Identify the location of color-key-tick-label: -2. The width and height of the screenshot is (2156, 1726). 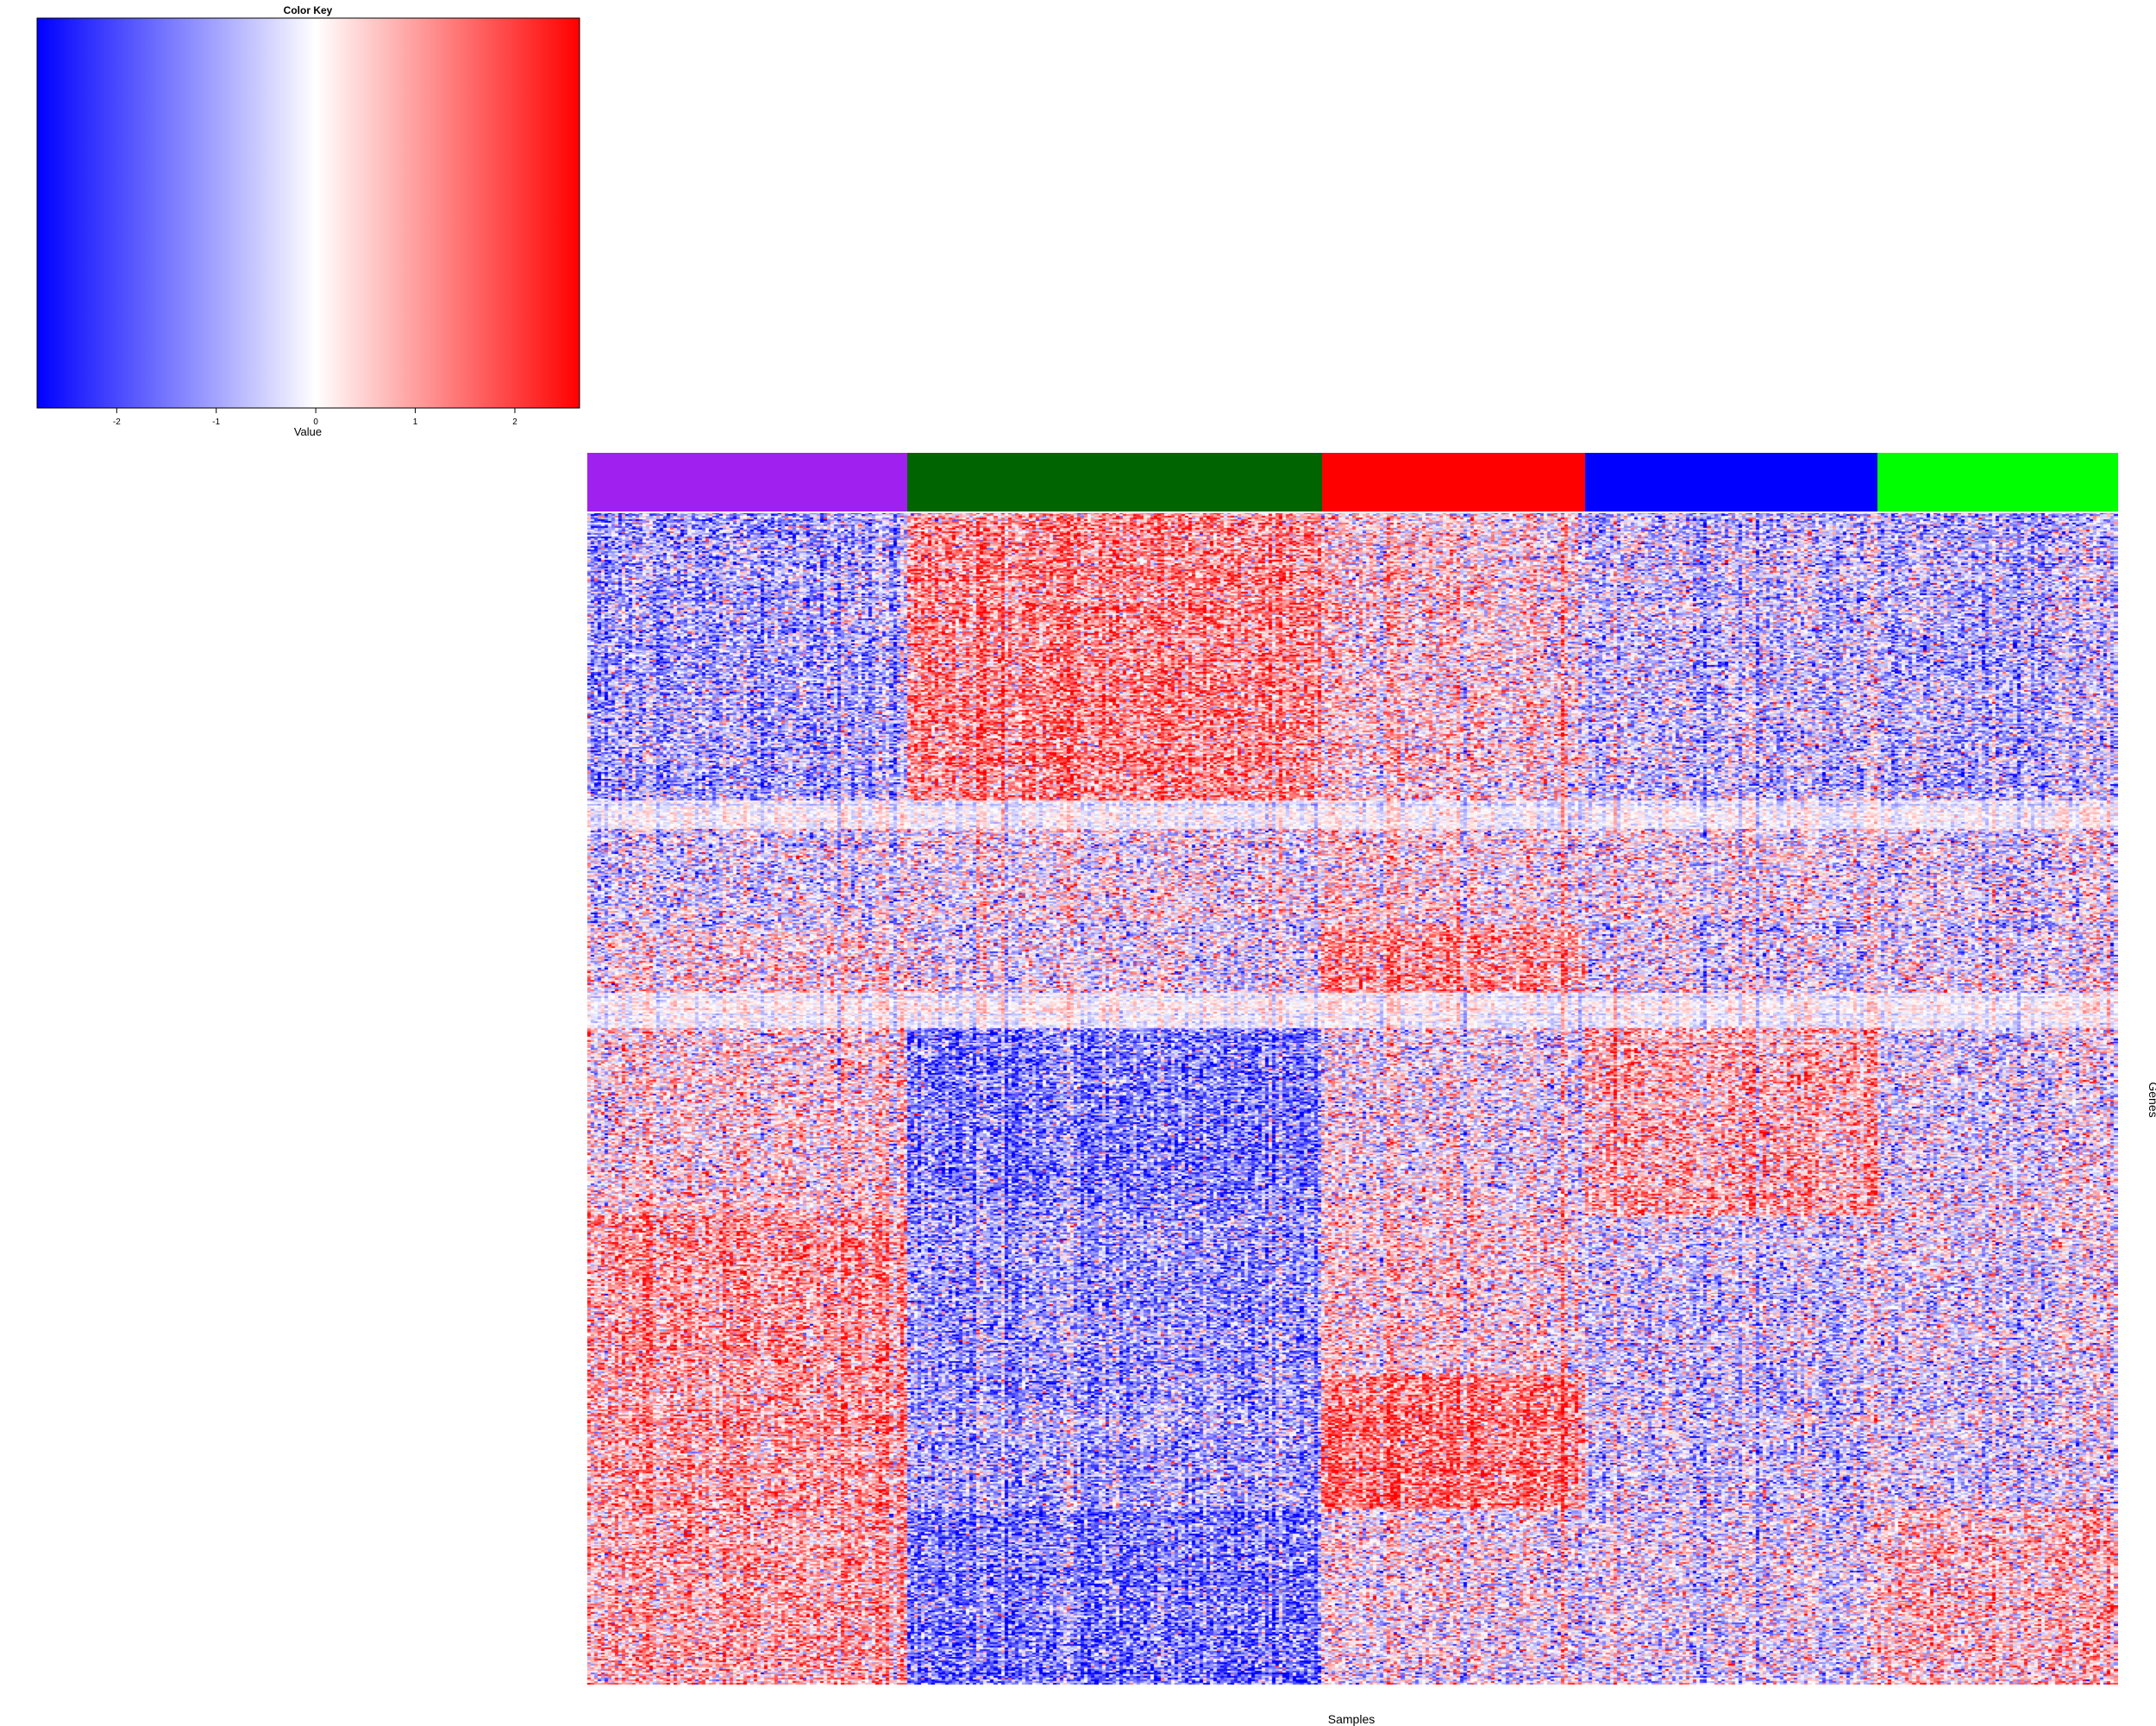
(117, 422).